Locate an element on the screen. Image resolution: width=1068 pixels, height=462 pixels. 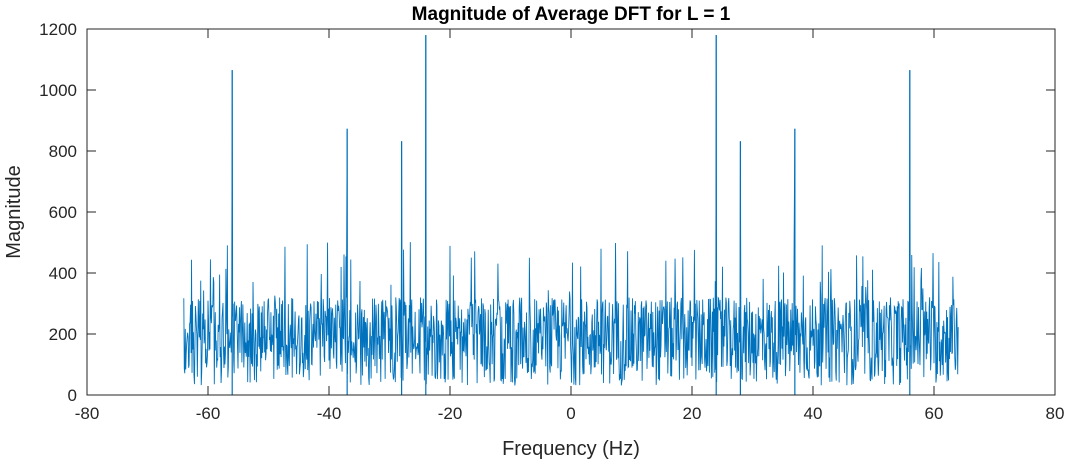
y-tick-label: 200 is located at coordinates (63, 334).